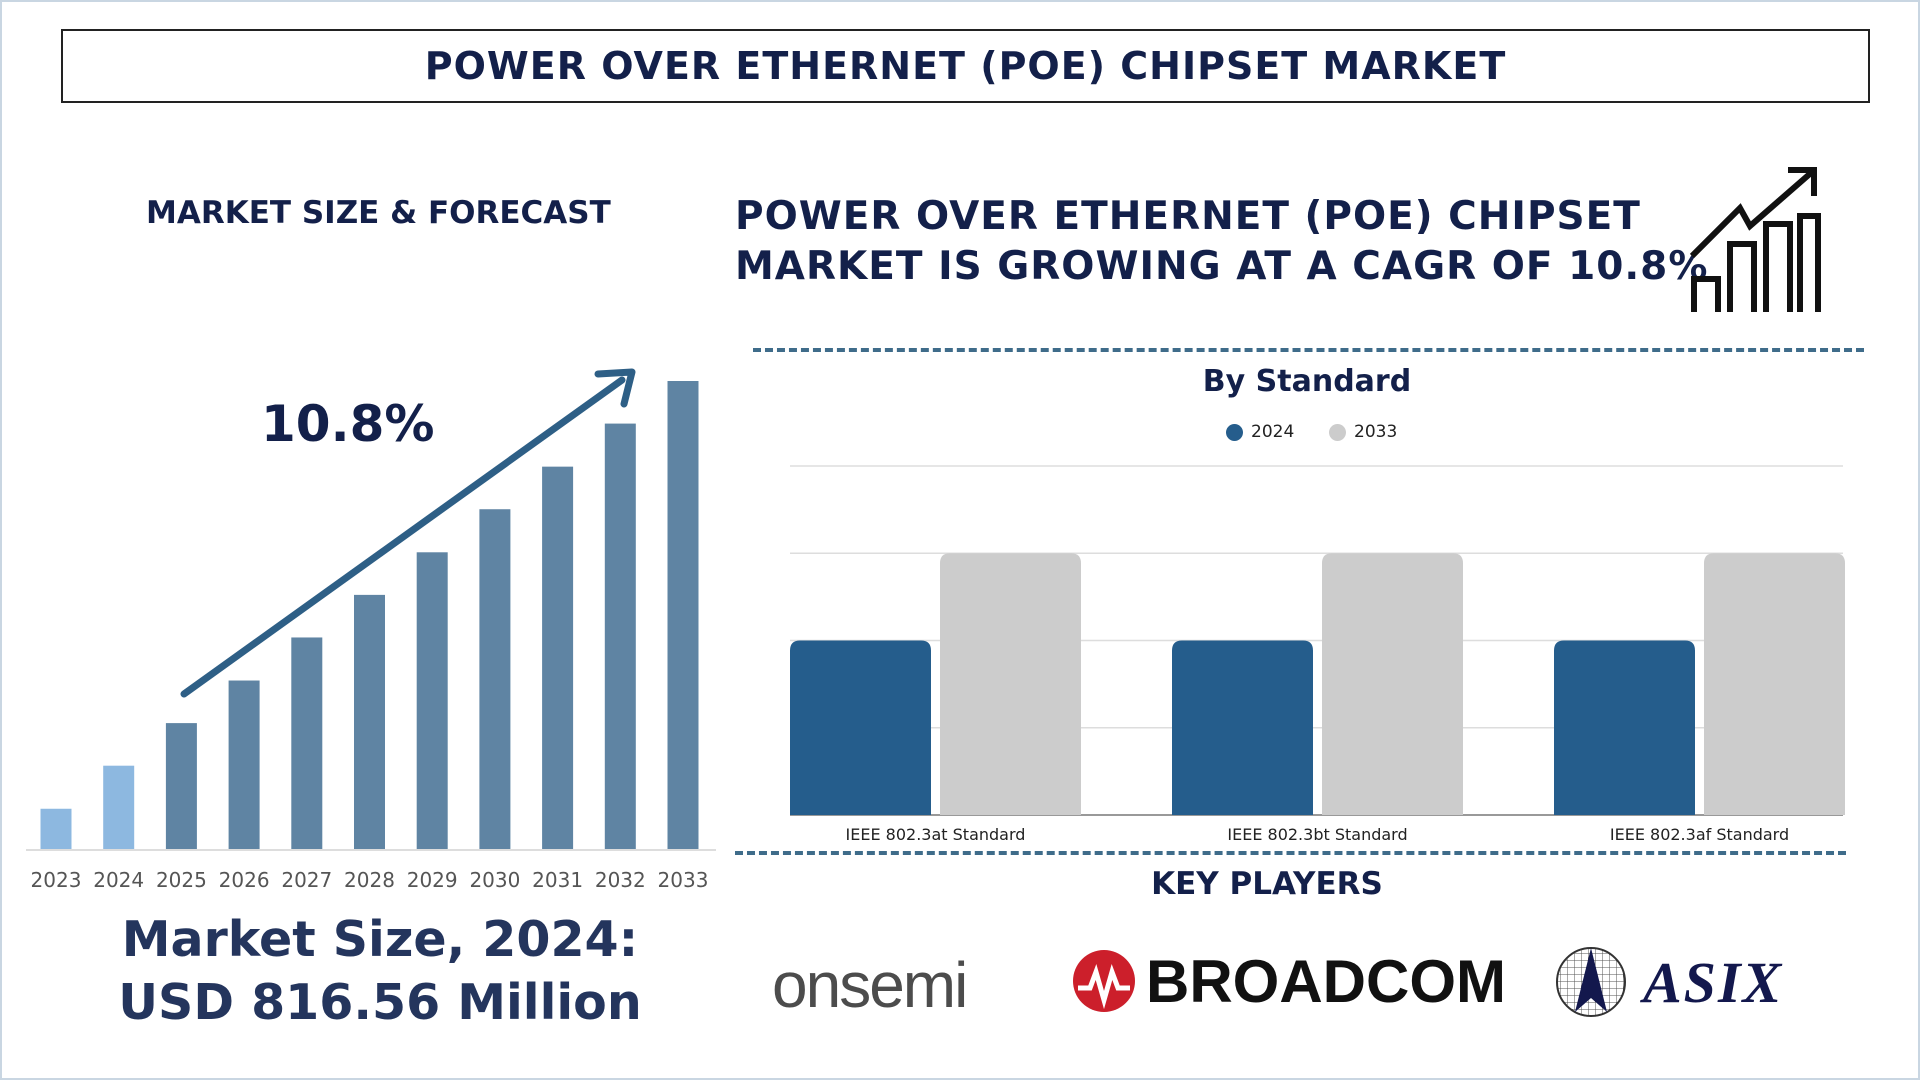  What do you see at coordinates (620, 880) in the screenshot?
I see `year-label-2032: 2032` at bounding box center [620, 880].